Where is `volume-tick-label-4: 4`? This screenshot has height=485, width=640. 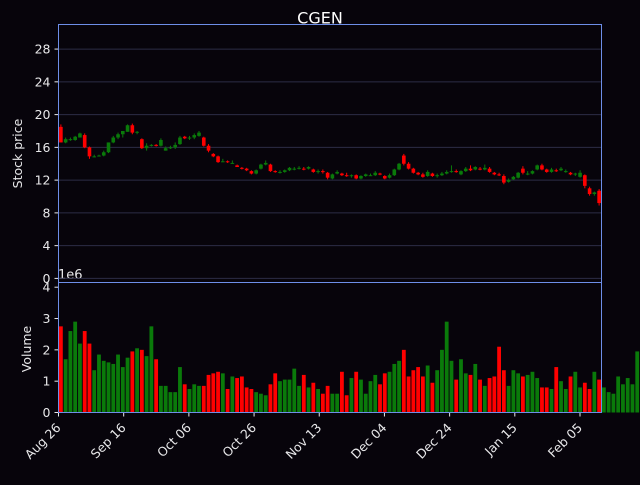
volume-tick-label-4: 4 is located at coordinates (47, 287).